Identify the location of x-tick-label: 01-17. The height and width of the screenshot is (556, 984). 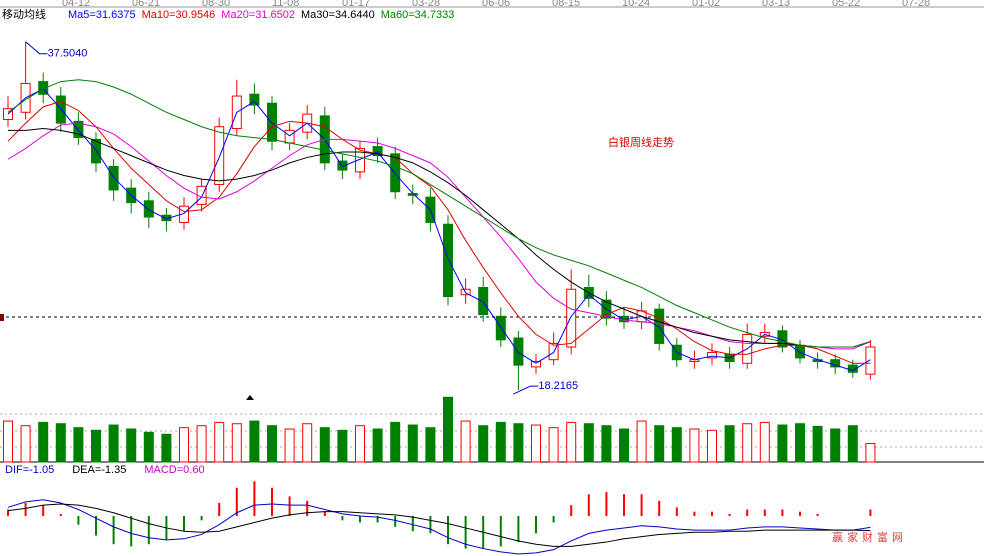
(356, 4).